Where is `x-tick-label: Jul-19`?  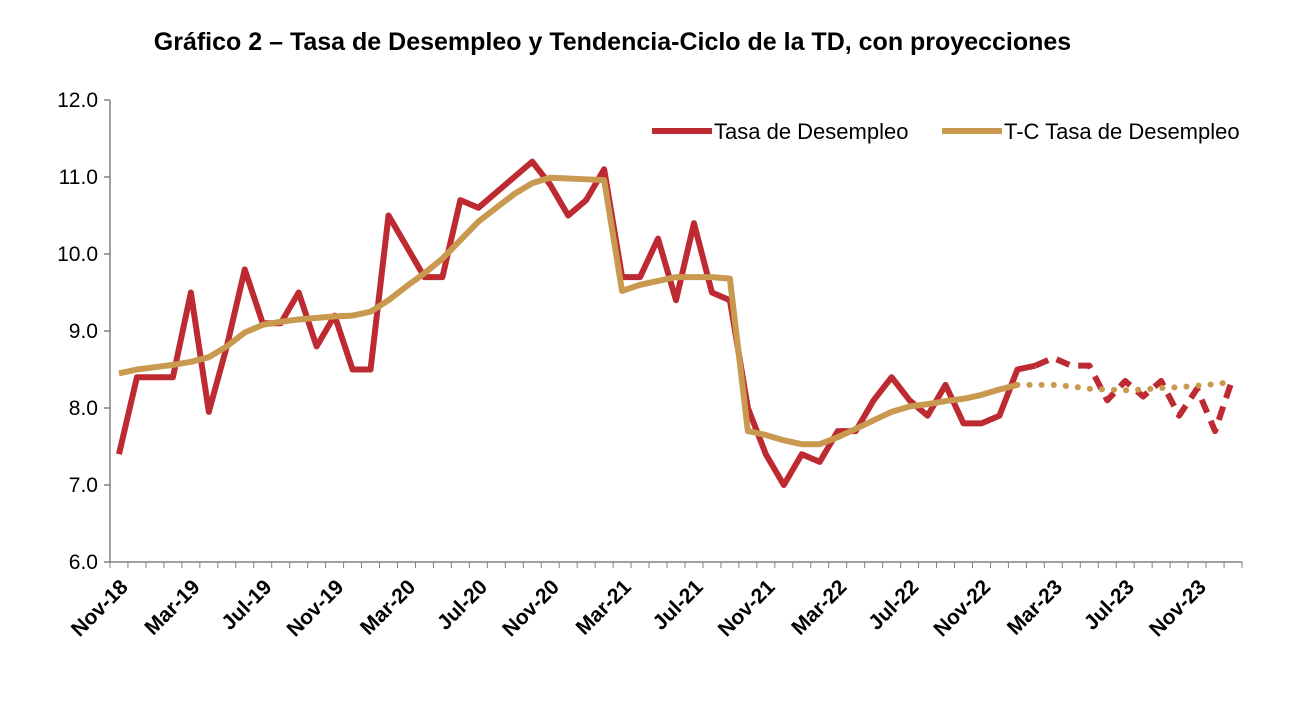 x-tick-label: Jul-19 is located at coordinates (246, 604).